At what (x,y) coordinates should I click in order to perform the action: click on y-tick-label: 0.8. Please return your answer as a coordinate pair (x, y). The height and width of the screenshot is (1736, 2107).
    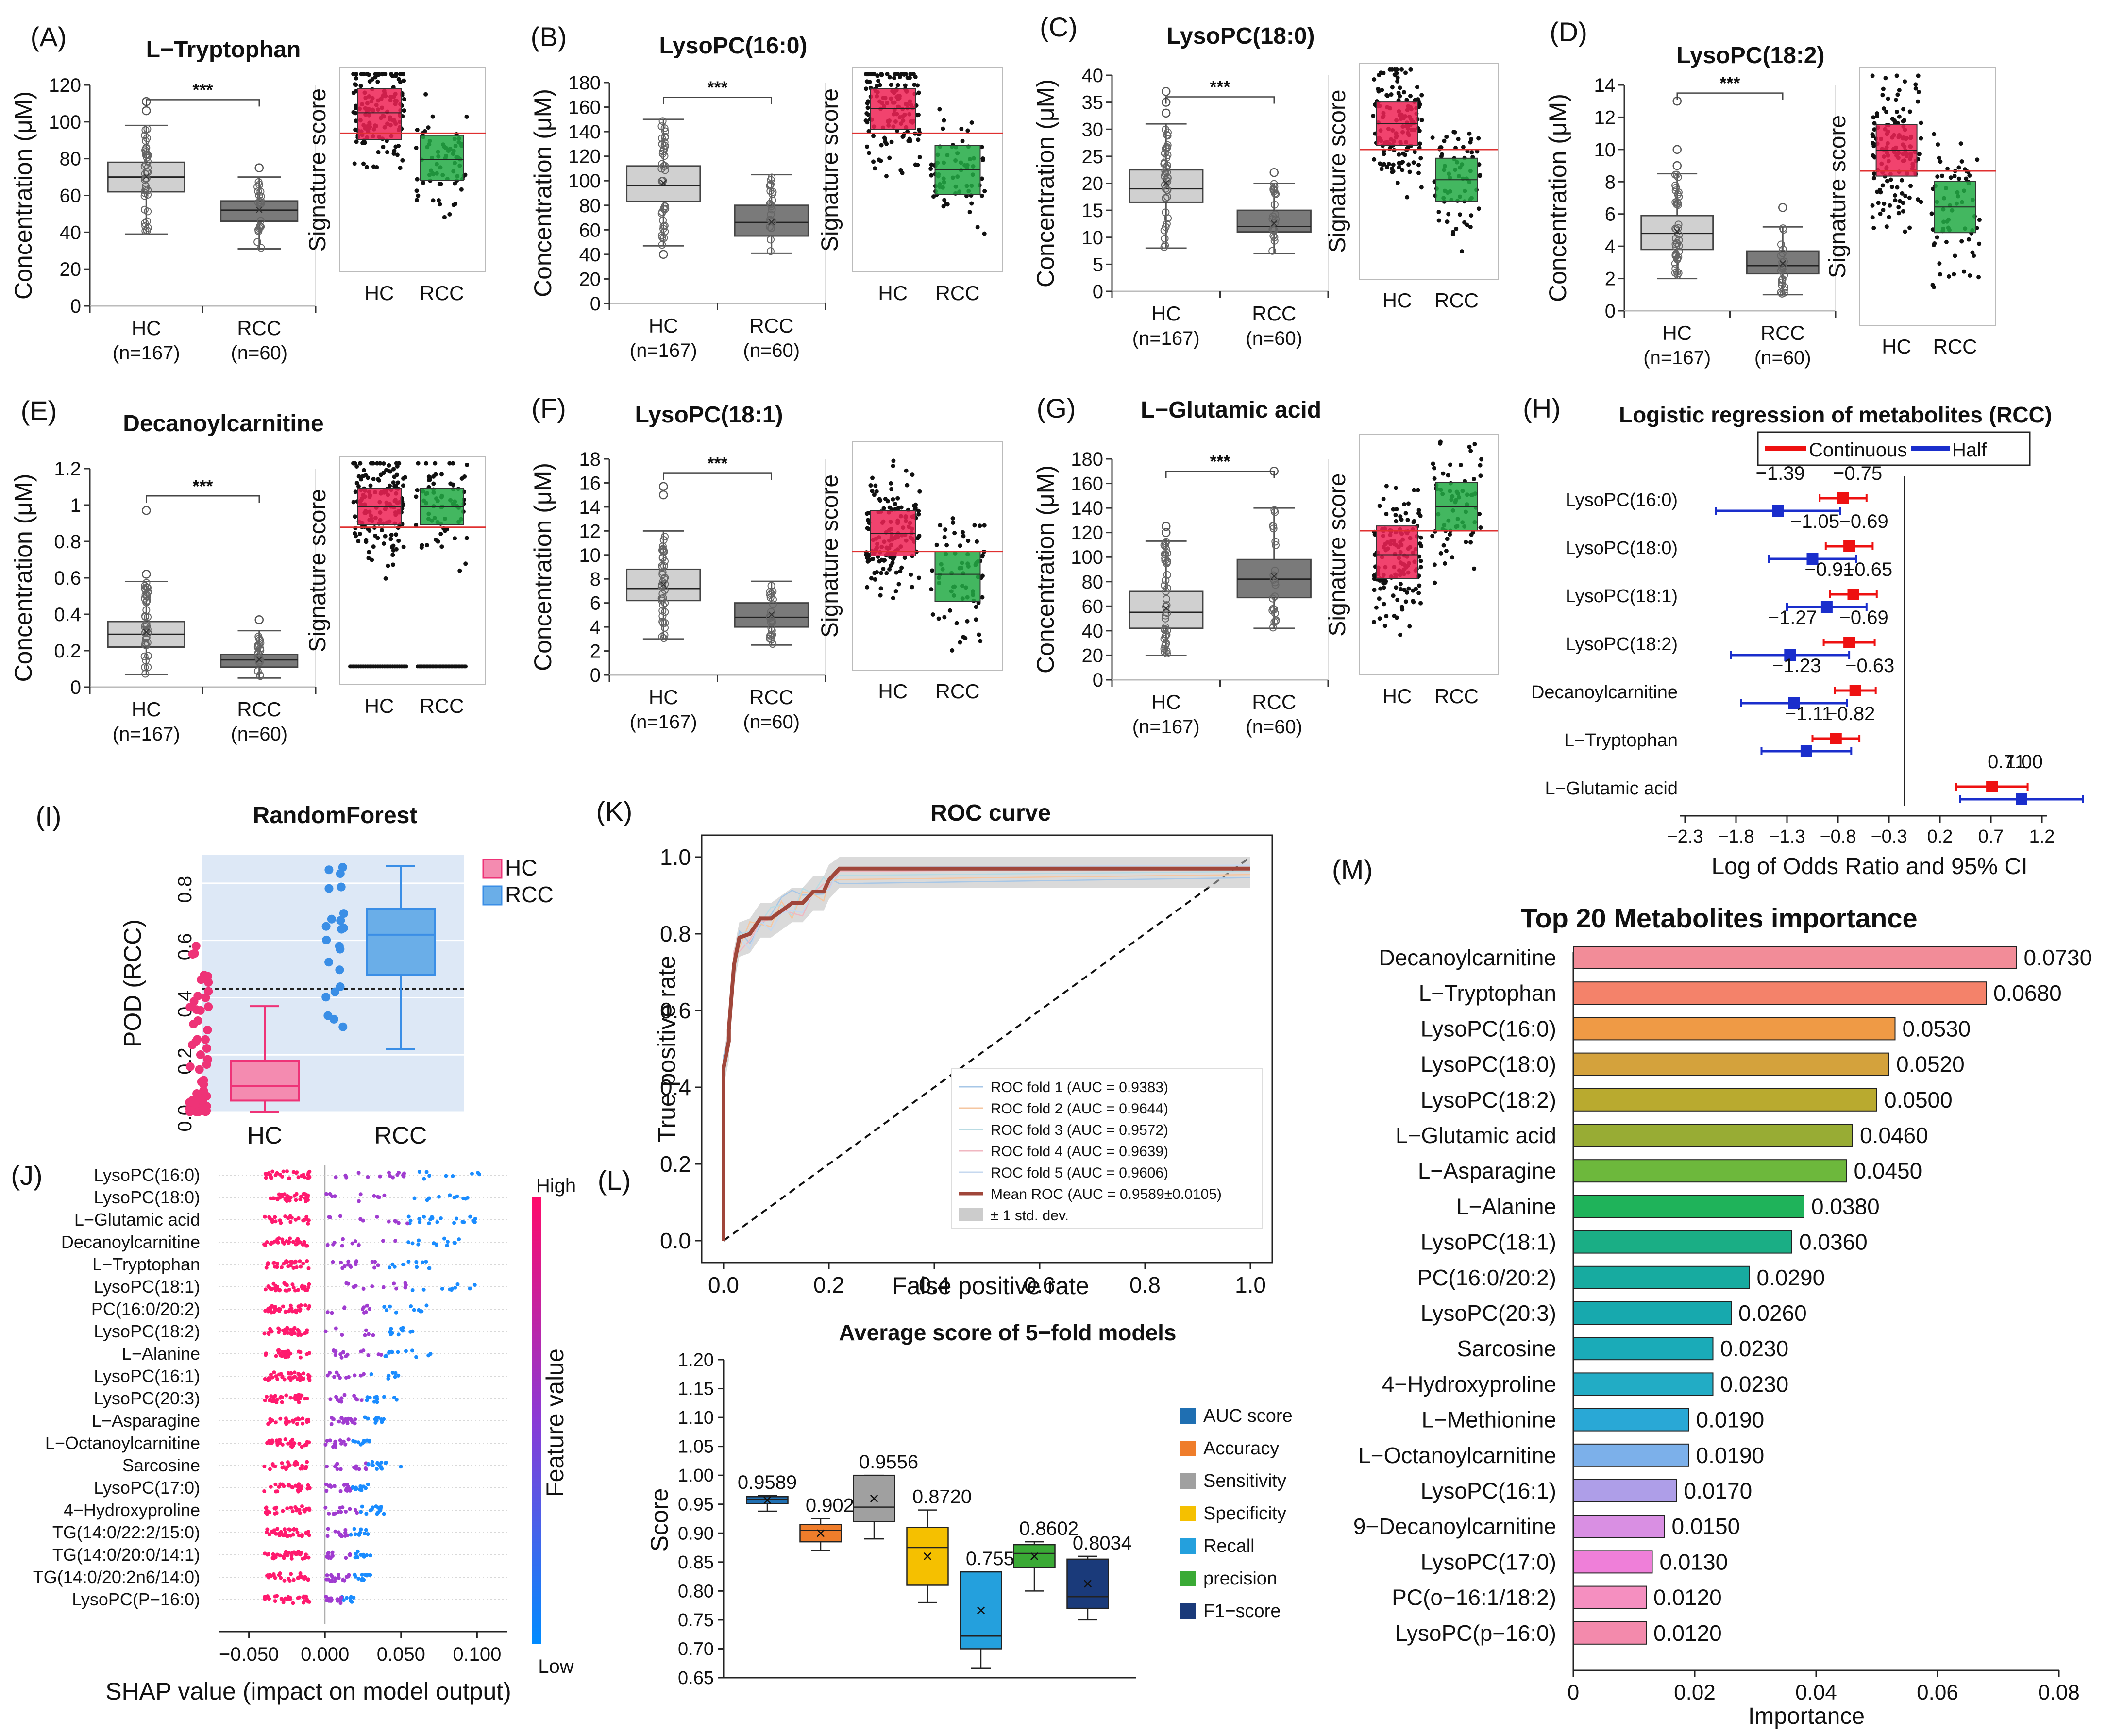
    Looking at the image, I should click on (675, 933).